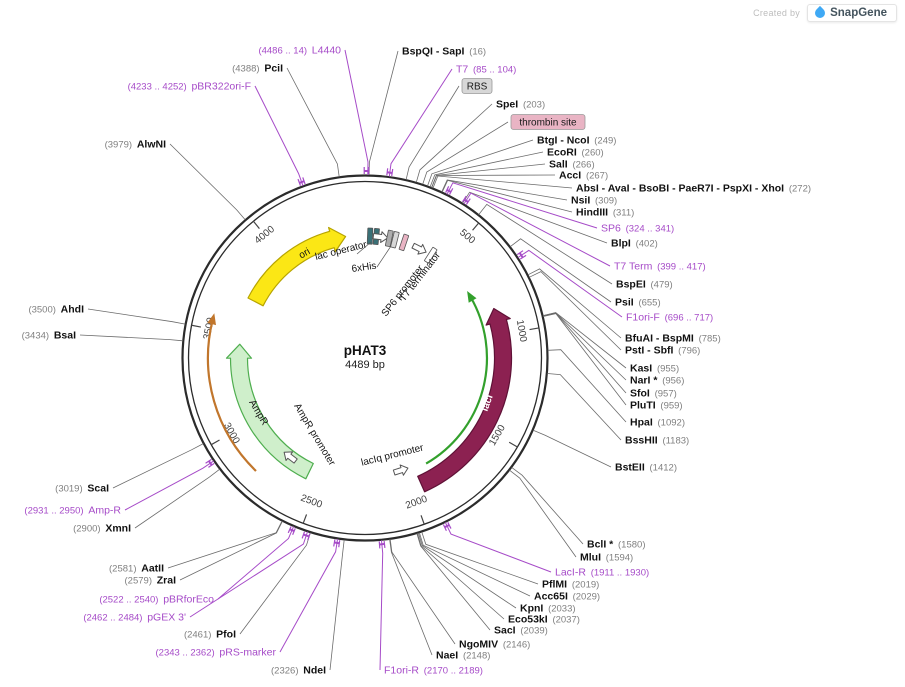 Image resolution: width=905 pixels, height=687 pixels. What do you see at coordinates (858, 13) in the screenshot?
I see `snapgene-logo-text: SnapGene` at bounding box center [858, 13].